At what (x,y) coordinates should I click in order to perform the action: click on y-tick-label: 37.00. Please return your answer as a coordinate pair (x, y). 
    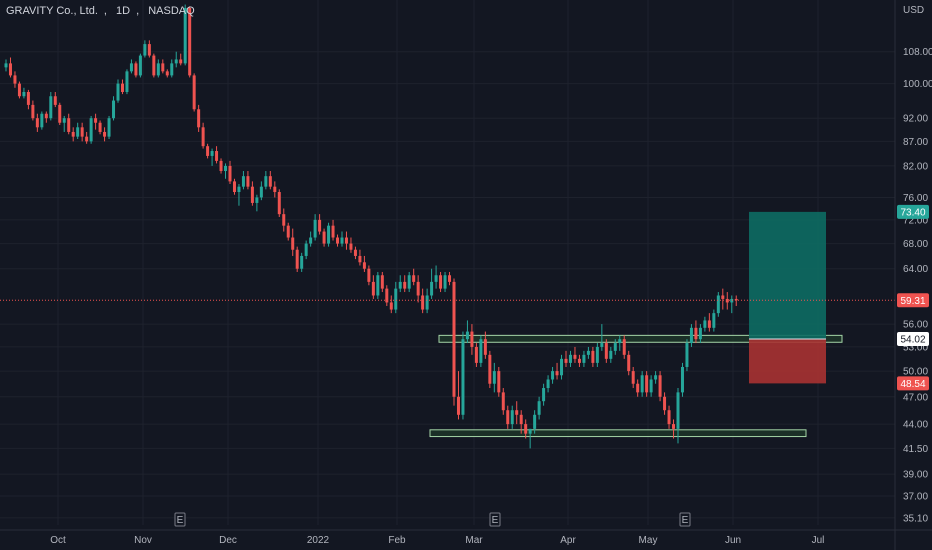
    Looking at the image, I should click on (915, 496).